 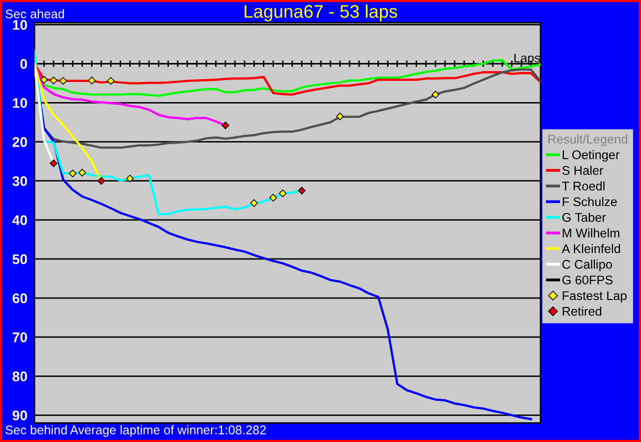 What do you see at coordinates (321, 13) in the screenshot?
I see `chart-title: Laguna67 - 53 laps` at bounding box center [321, 13].